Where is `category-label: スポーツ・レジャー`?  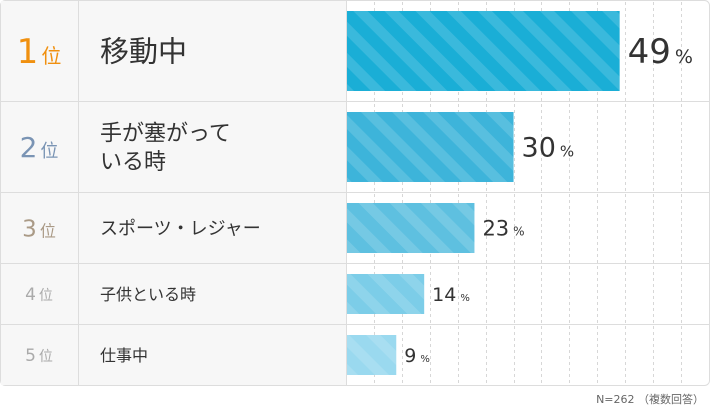 category-label: スポーツ・レジャー is located at coordinates (180, 228).